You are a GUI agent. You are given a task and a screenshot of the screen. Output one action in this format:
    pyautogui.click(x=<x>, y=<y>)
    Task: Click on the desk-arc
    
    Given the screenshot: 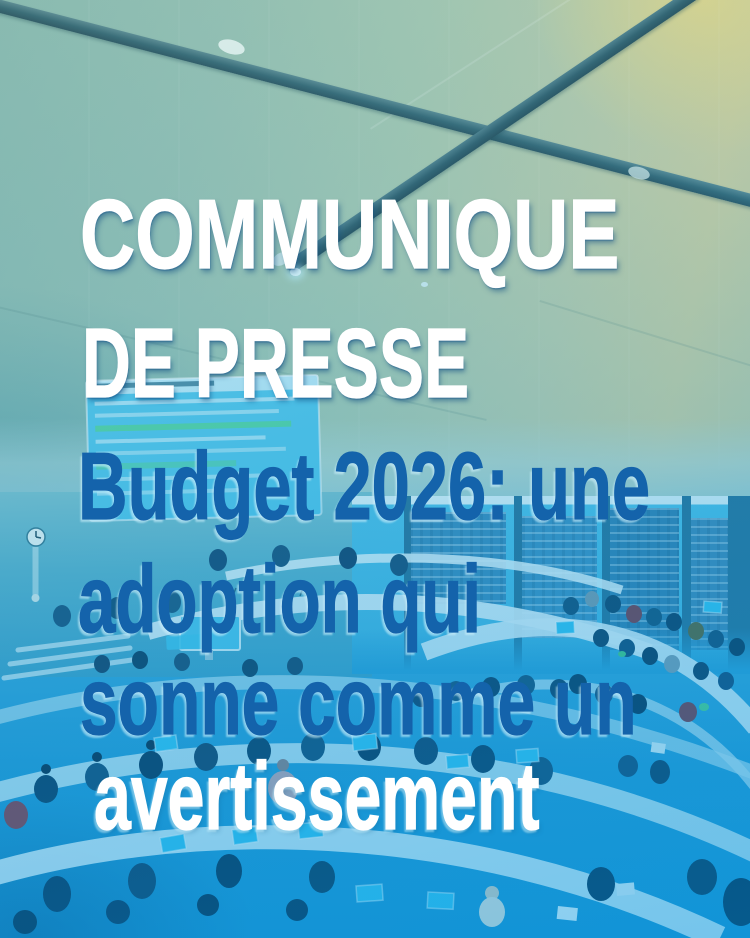 What is the action you would take?
    pyautogui.click(x=375, y=727)
    